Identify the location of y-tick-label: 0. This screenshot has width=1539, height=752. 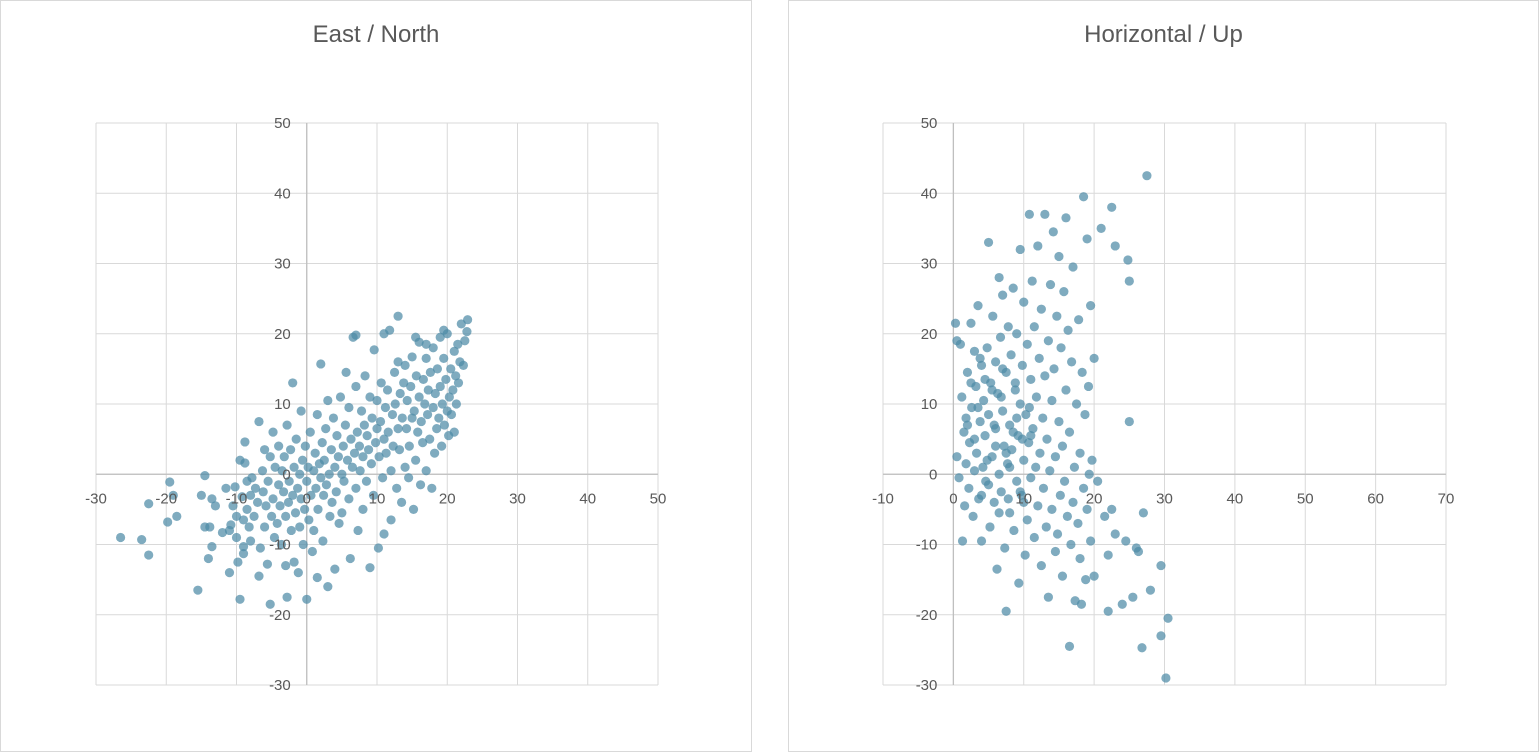
(286, 474).